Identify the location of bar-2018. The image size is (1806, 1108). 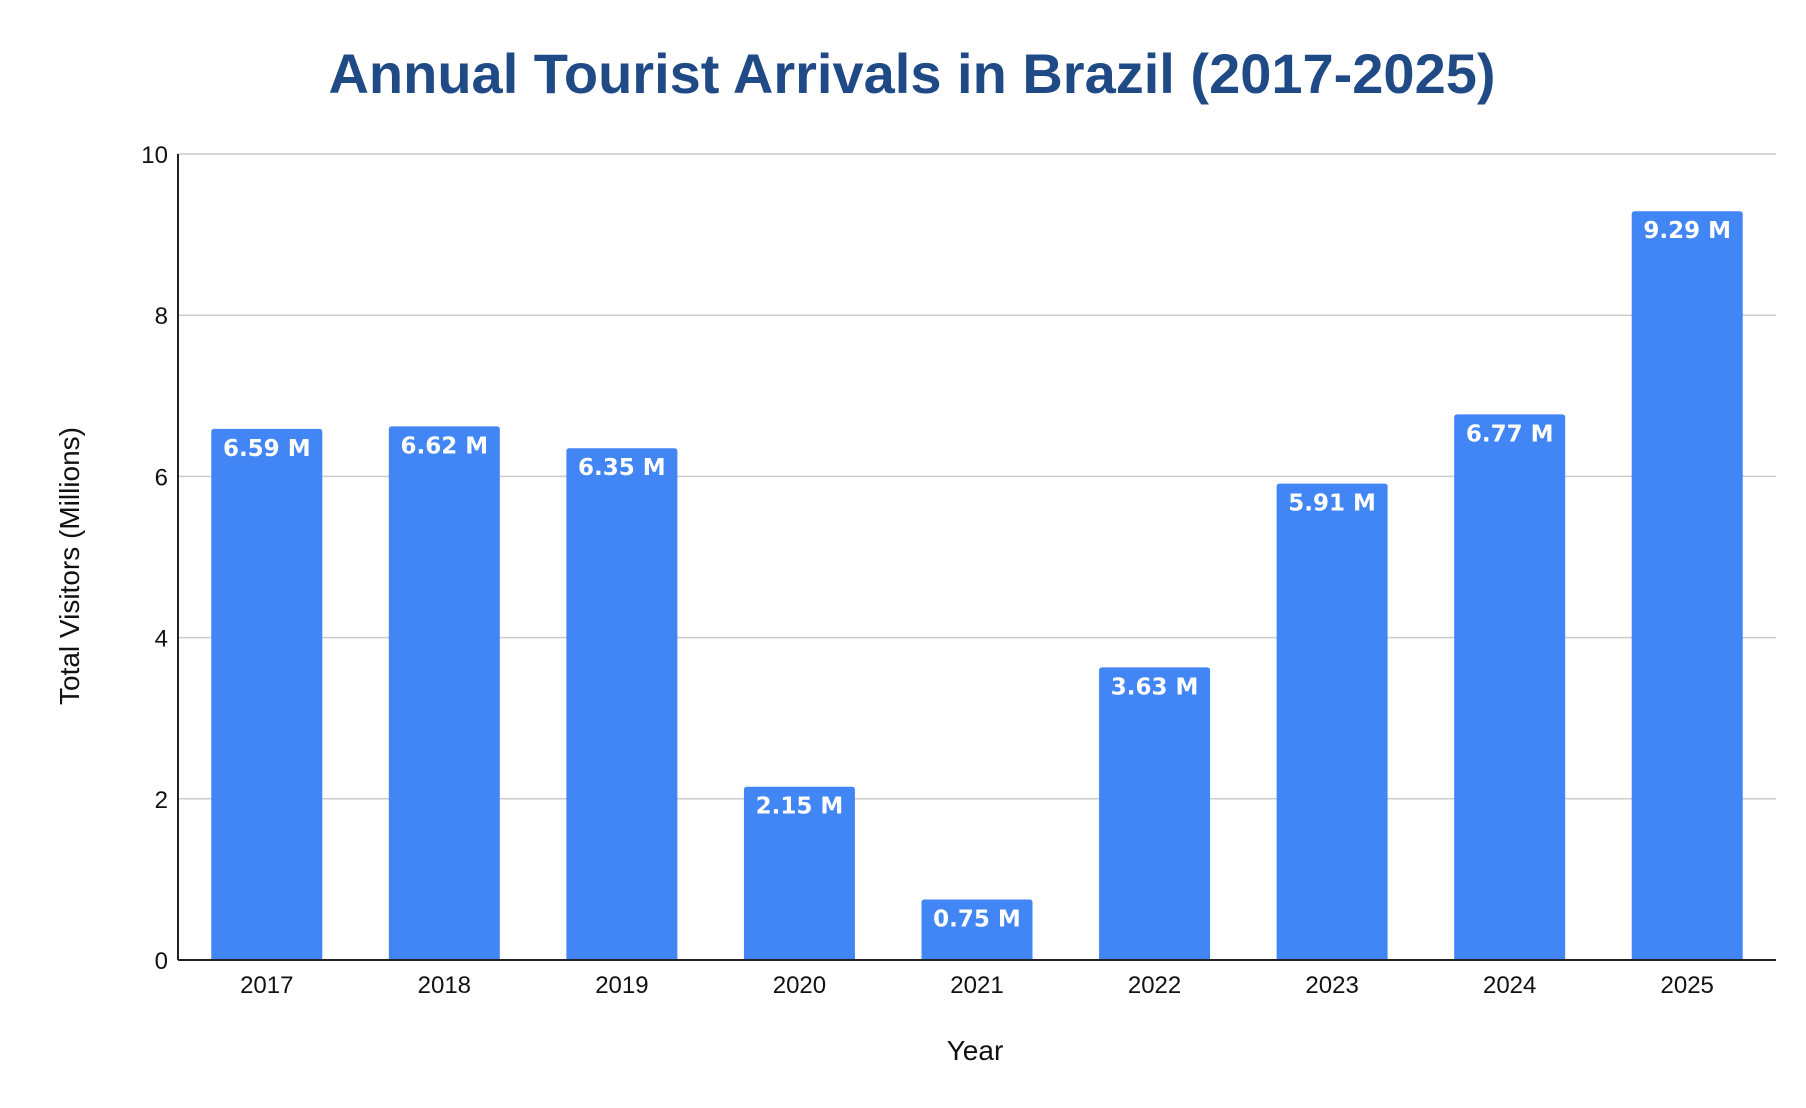
(444, 693).